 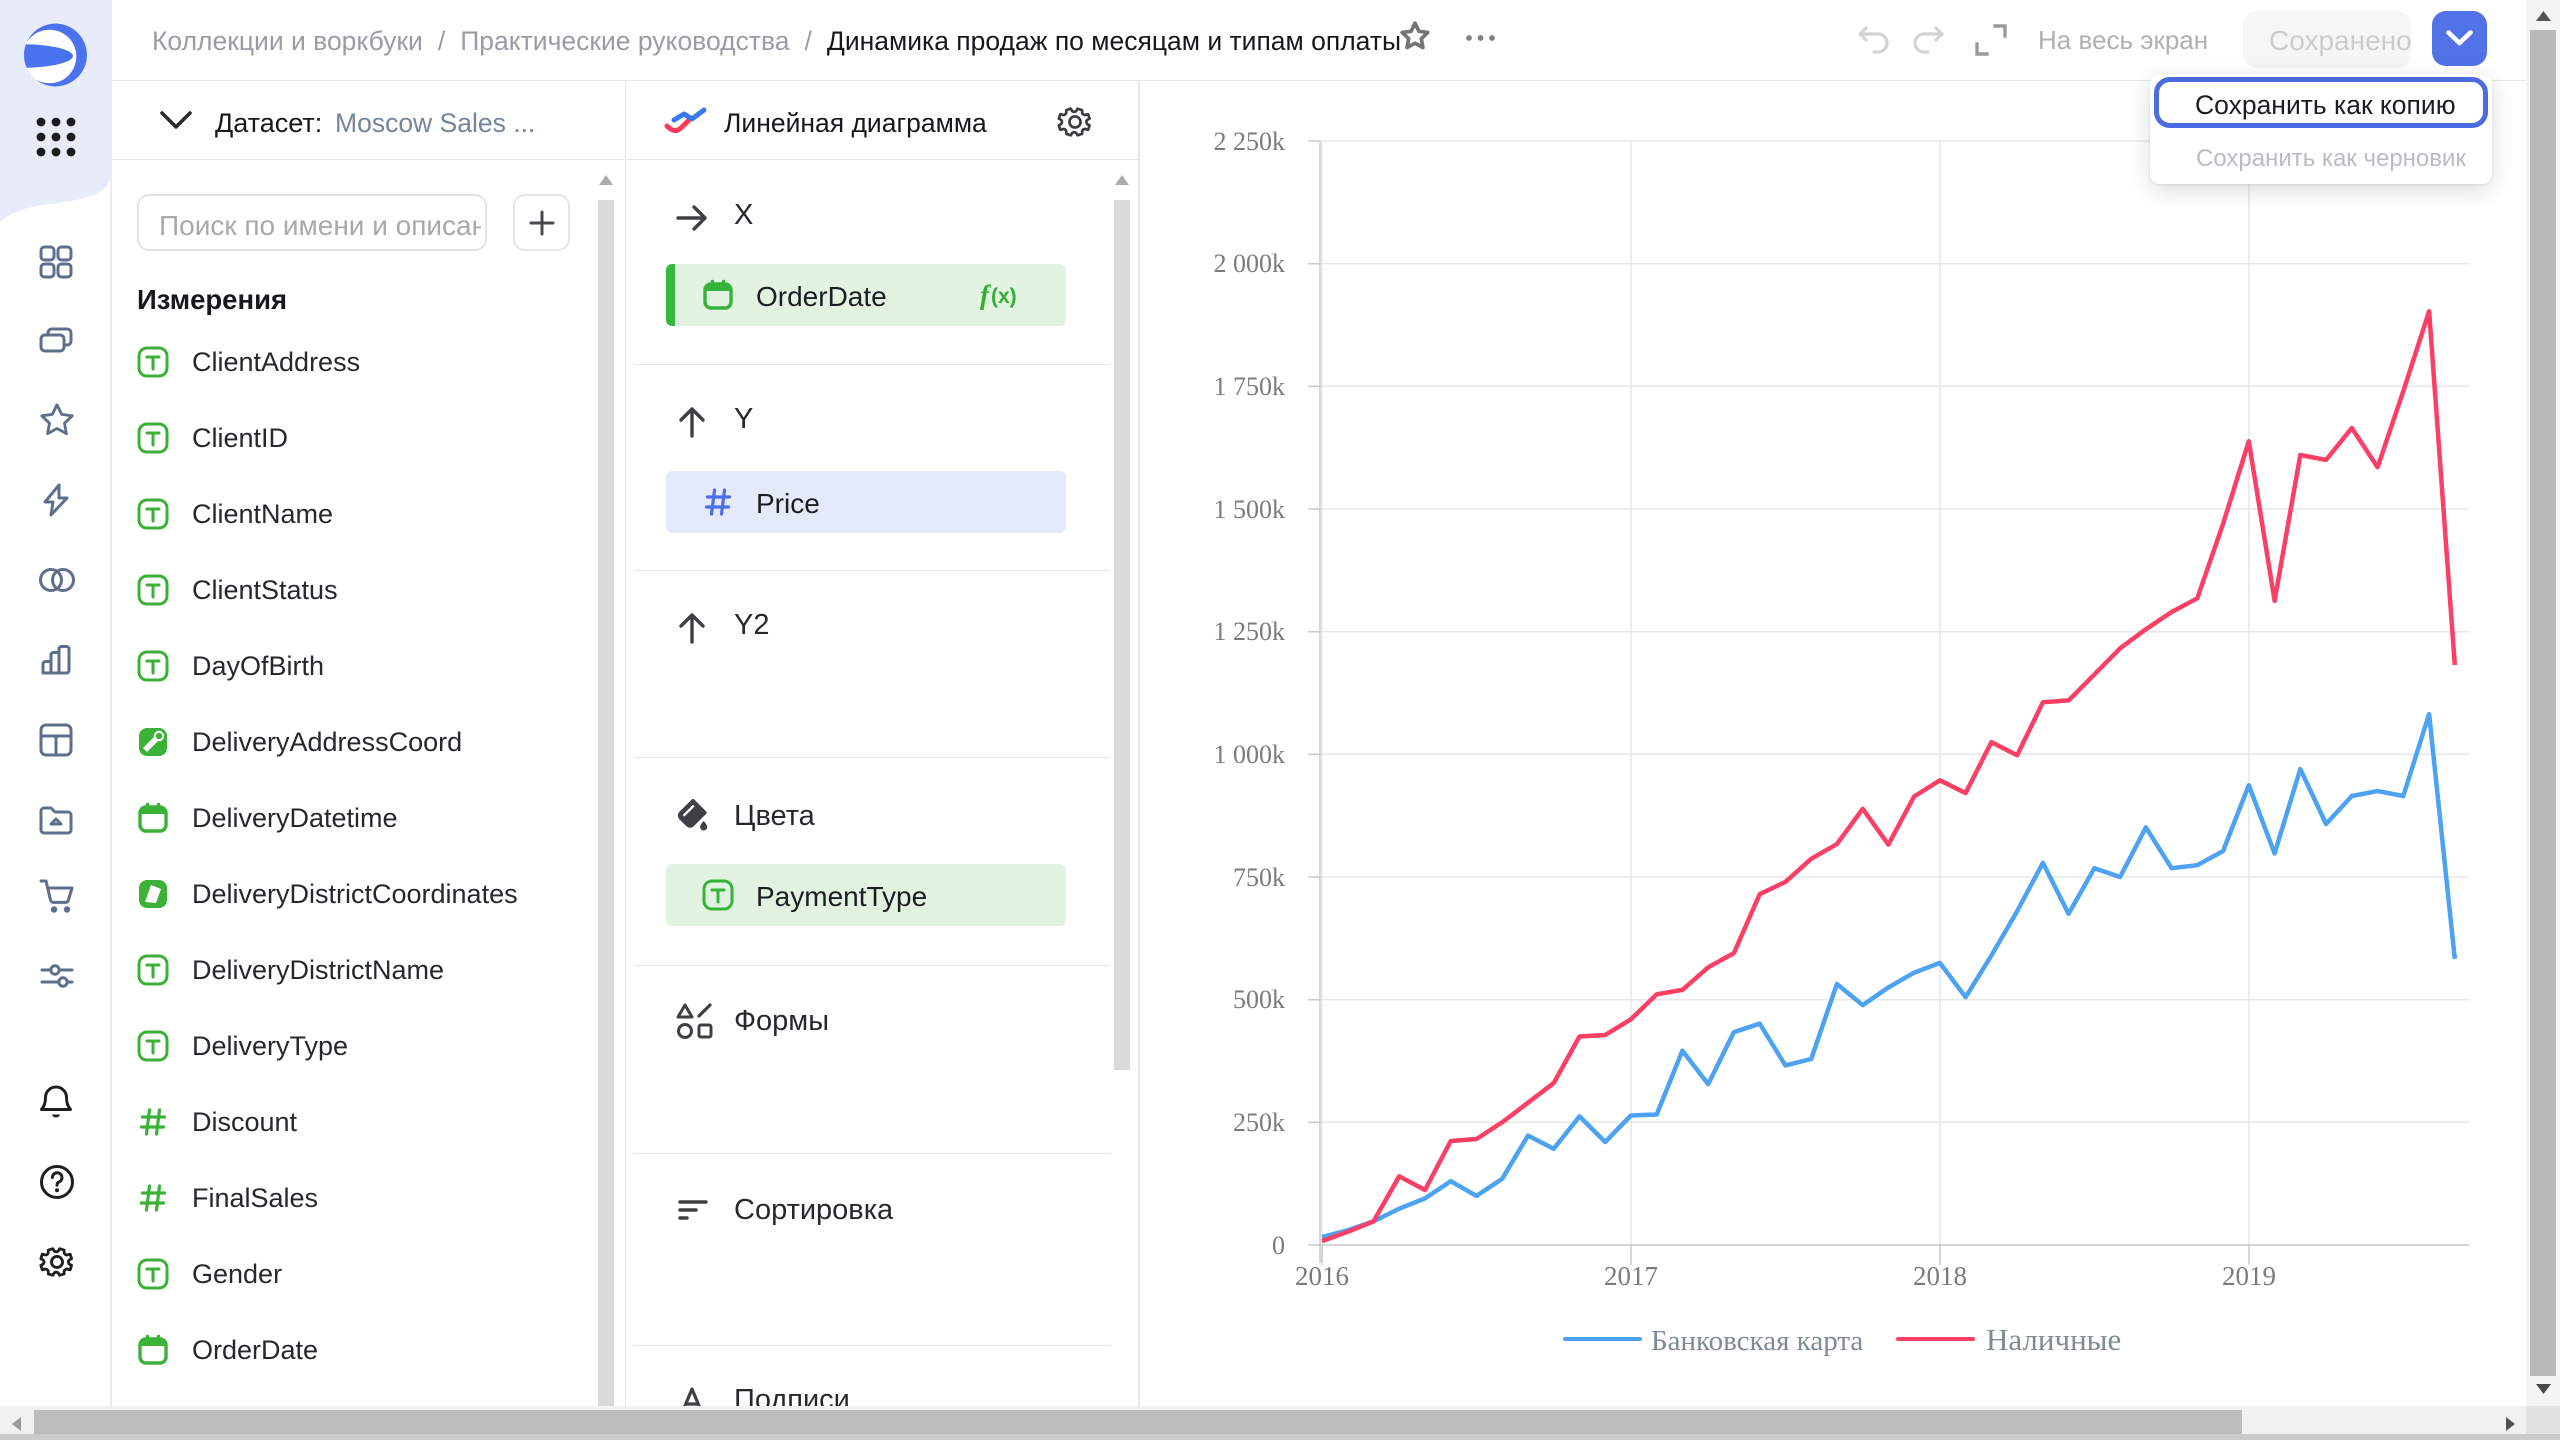 I want to click on svg-text: 2018, so click(x=1940, y=1276).